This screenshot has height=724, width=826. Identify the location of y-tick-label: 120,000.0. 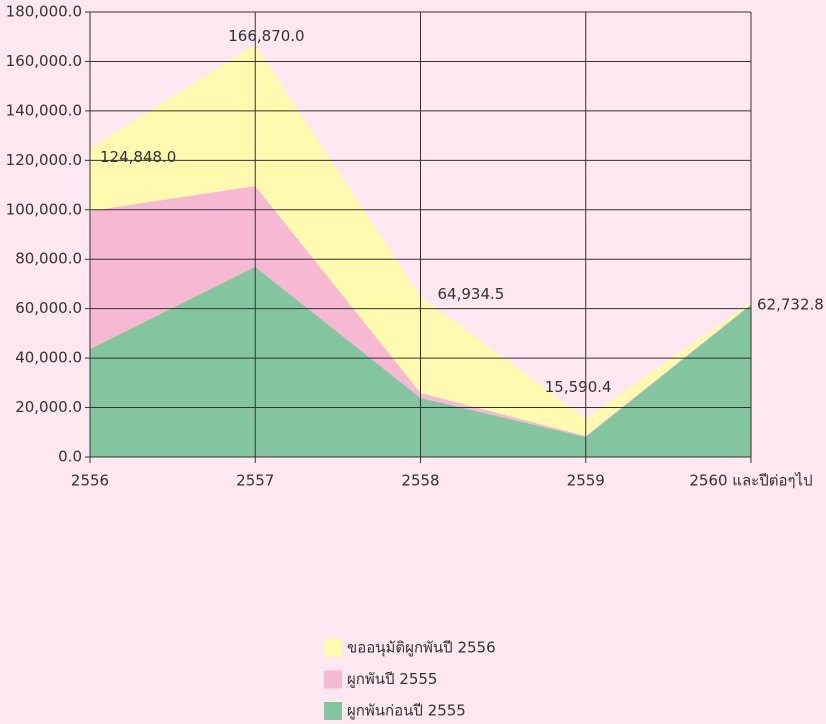
(44, 160).